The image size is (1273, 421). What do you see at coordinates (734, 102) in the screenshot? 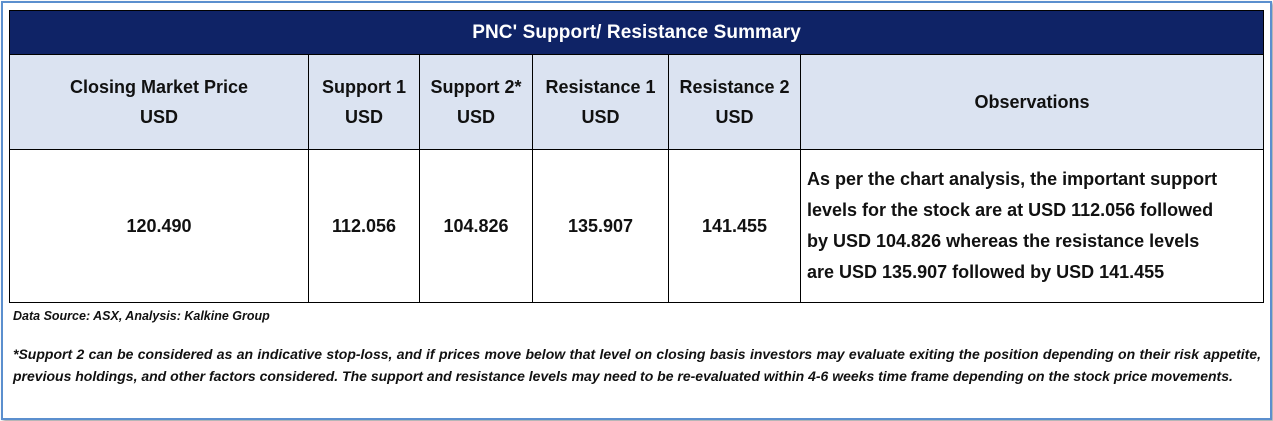
I see `header-resistance-2: Resistance 2 USD` at bounding box center [734, 102].